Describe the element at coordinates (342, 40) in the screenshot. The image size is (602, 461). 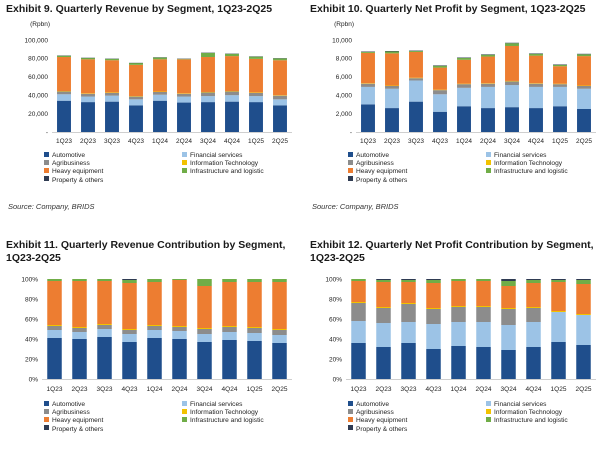
I see `y-tick-label: 10,000` at that location.